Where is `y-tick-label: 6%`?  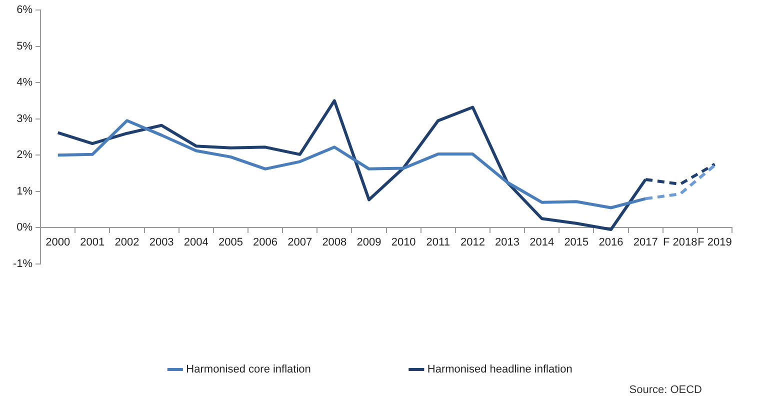 y-tick-label: 6% is located at coordinates (24, 10).